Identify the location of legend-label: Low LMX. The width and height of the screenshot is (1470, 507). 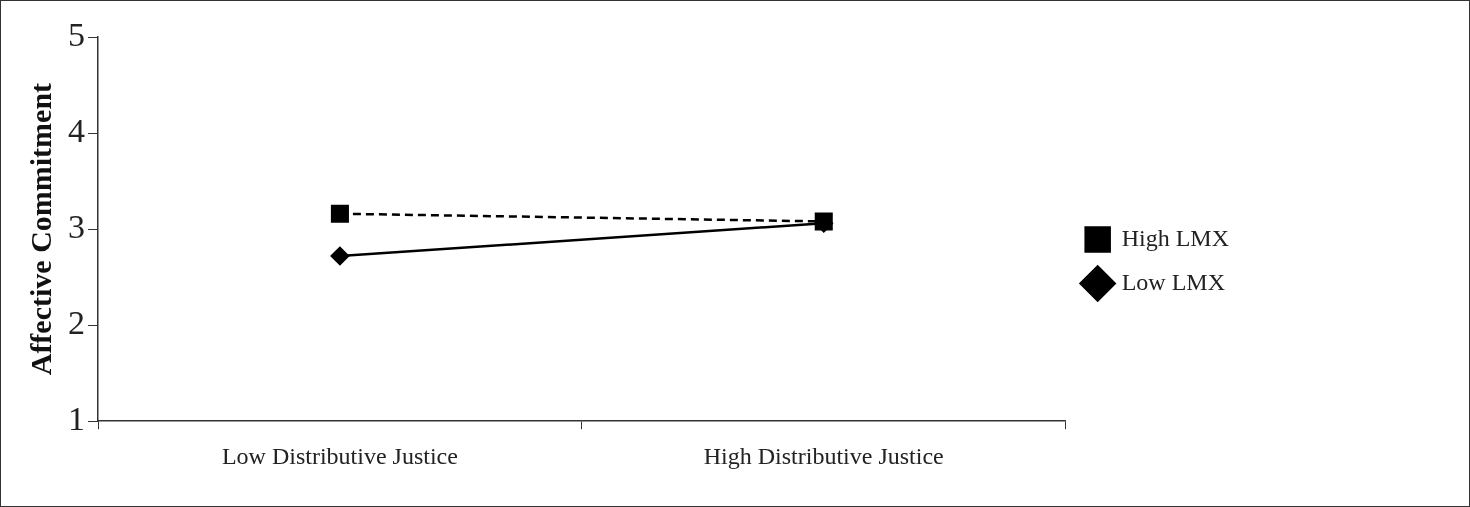
(1173, 281).